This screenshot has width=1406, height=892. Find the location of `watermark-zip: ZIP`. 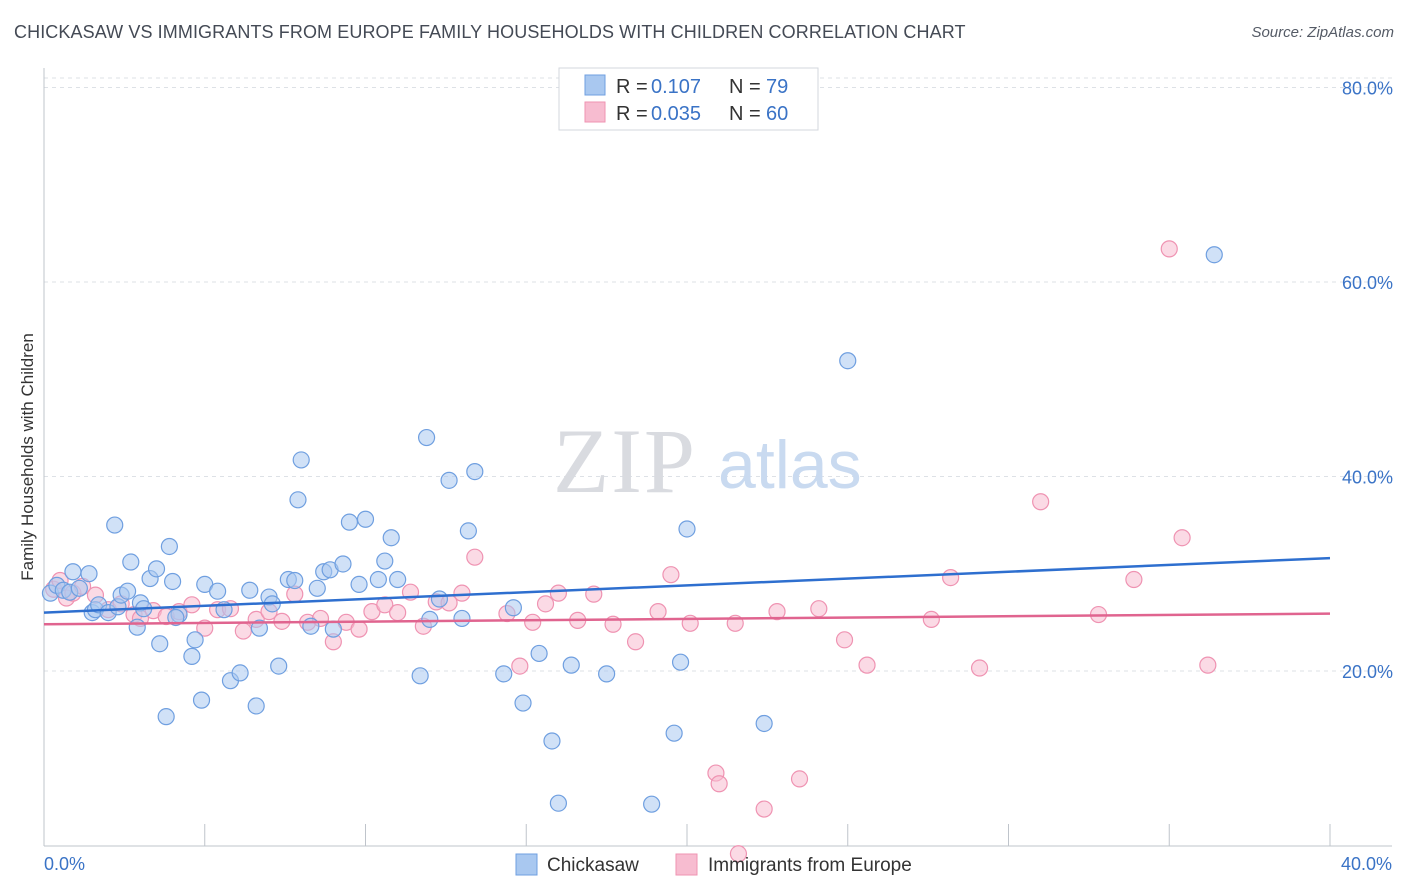

watermark-zip: ZIP is located at coordinates (625, 461).